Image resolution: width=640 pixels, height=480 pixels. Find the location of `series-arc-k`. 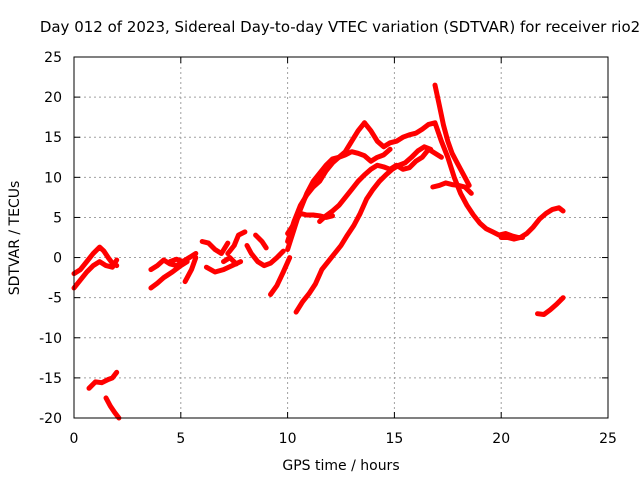

series-arc-k is located at coordinates (236, 242).